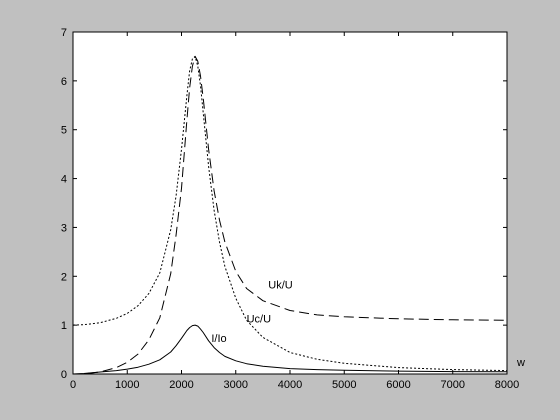 The image size is (560, 420). I want to click on annotation-i-io: I/Io, so click(218, 339).